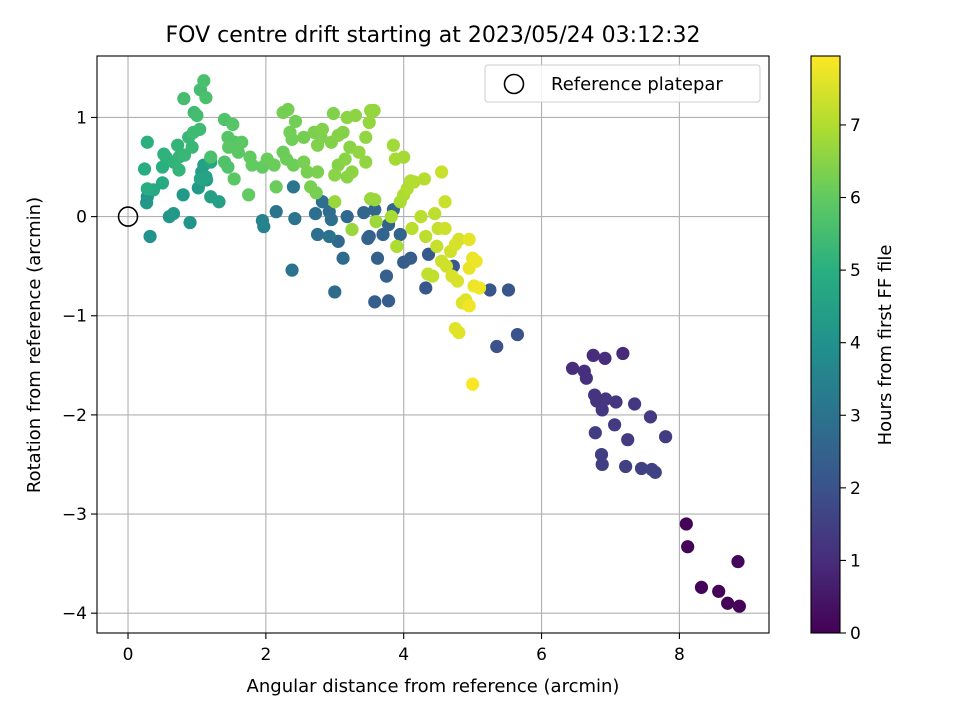  I want to click on colorbar-frame, so click(825, 344).